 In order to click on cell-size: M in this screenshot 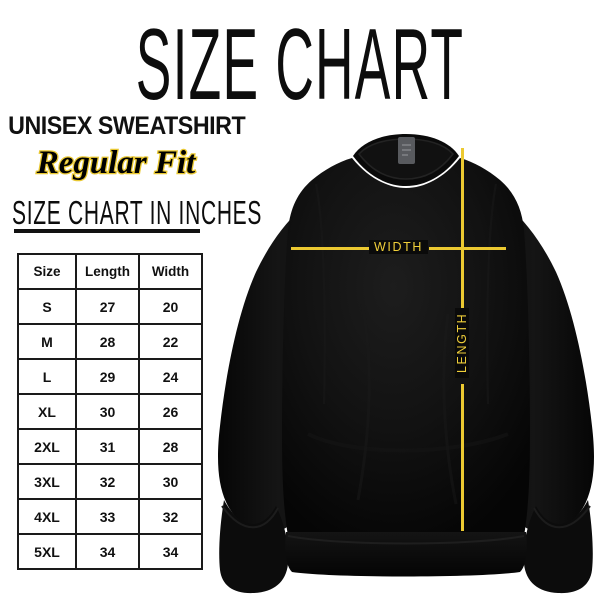, I will do `click(47, 341)`.